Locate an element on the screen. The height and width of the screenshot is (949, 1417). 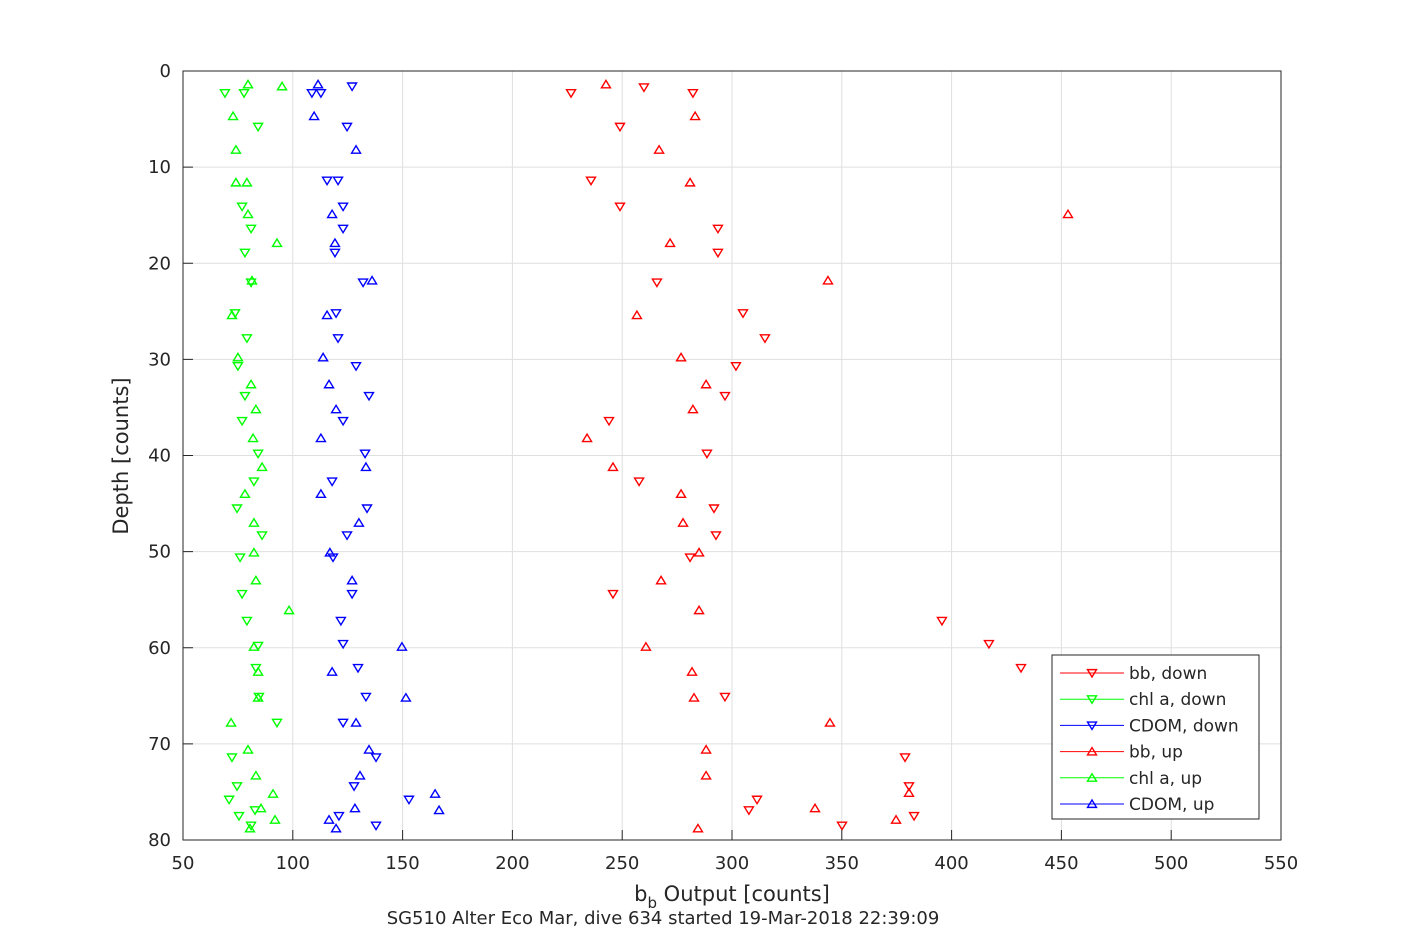
x-tick-label: 300 is located at coordinates (732, 863).